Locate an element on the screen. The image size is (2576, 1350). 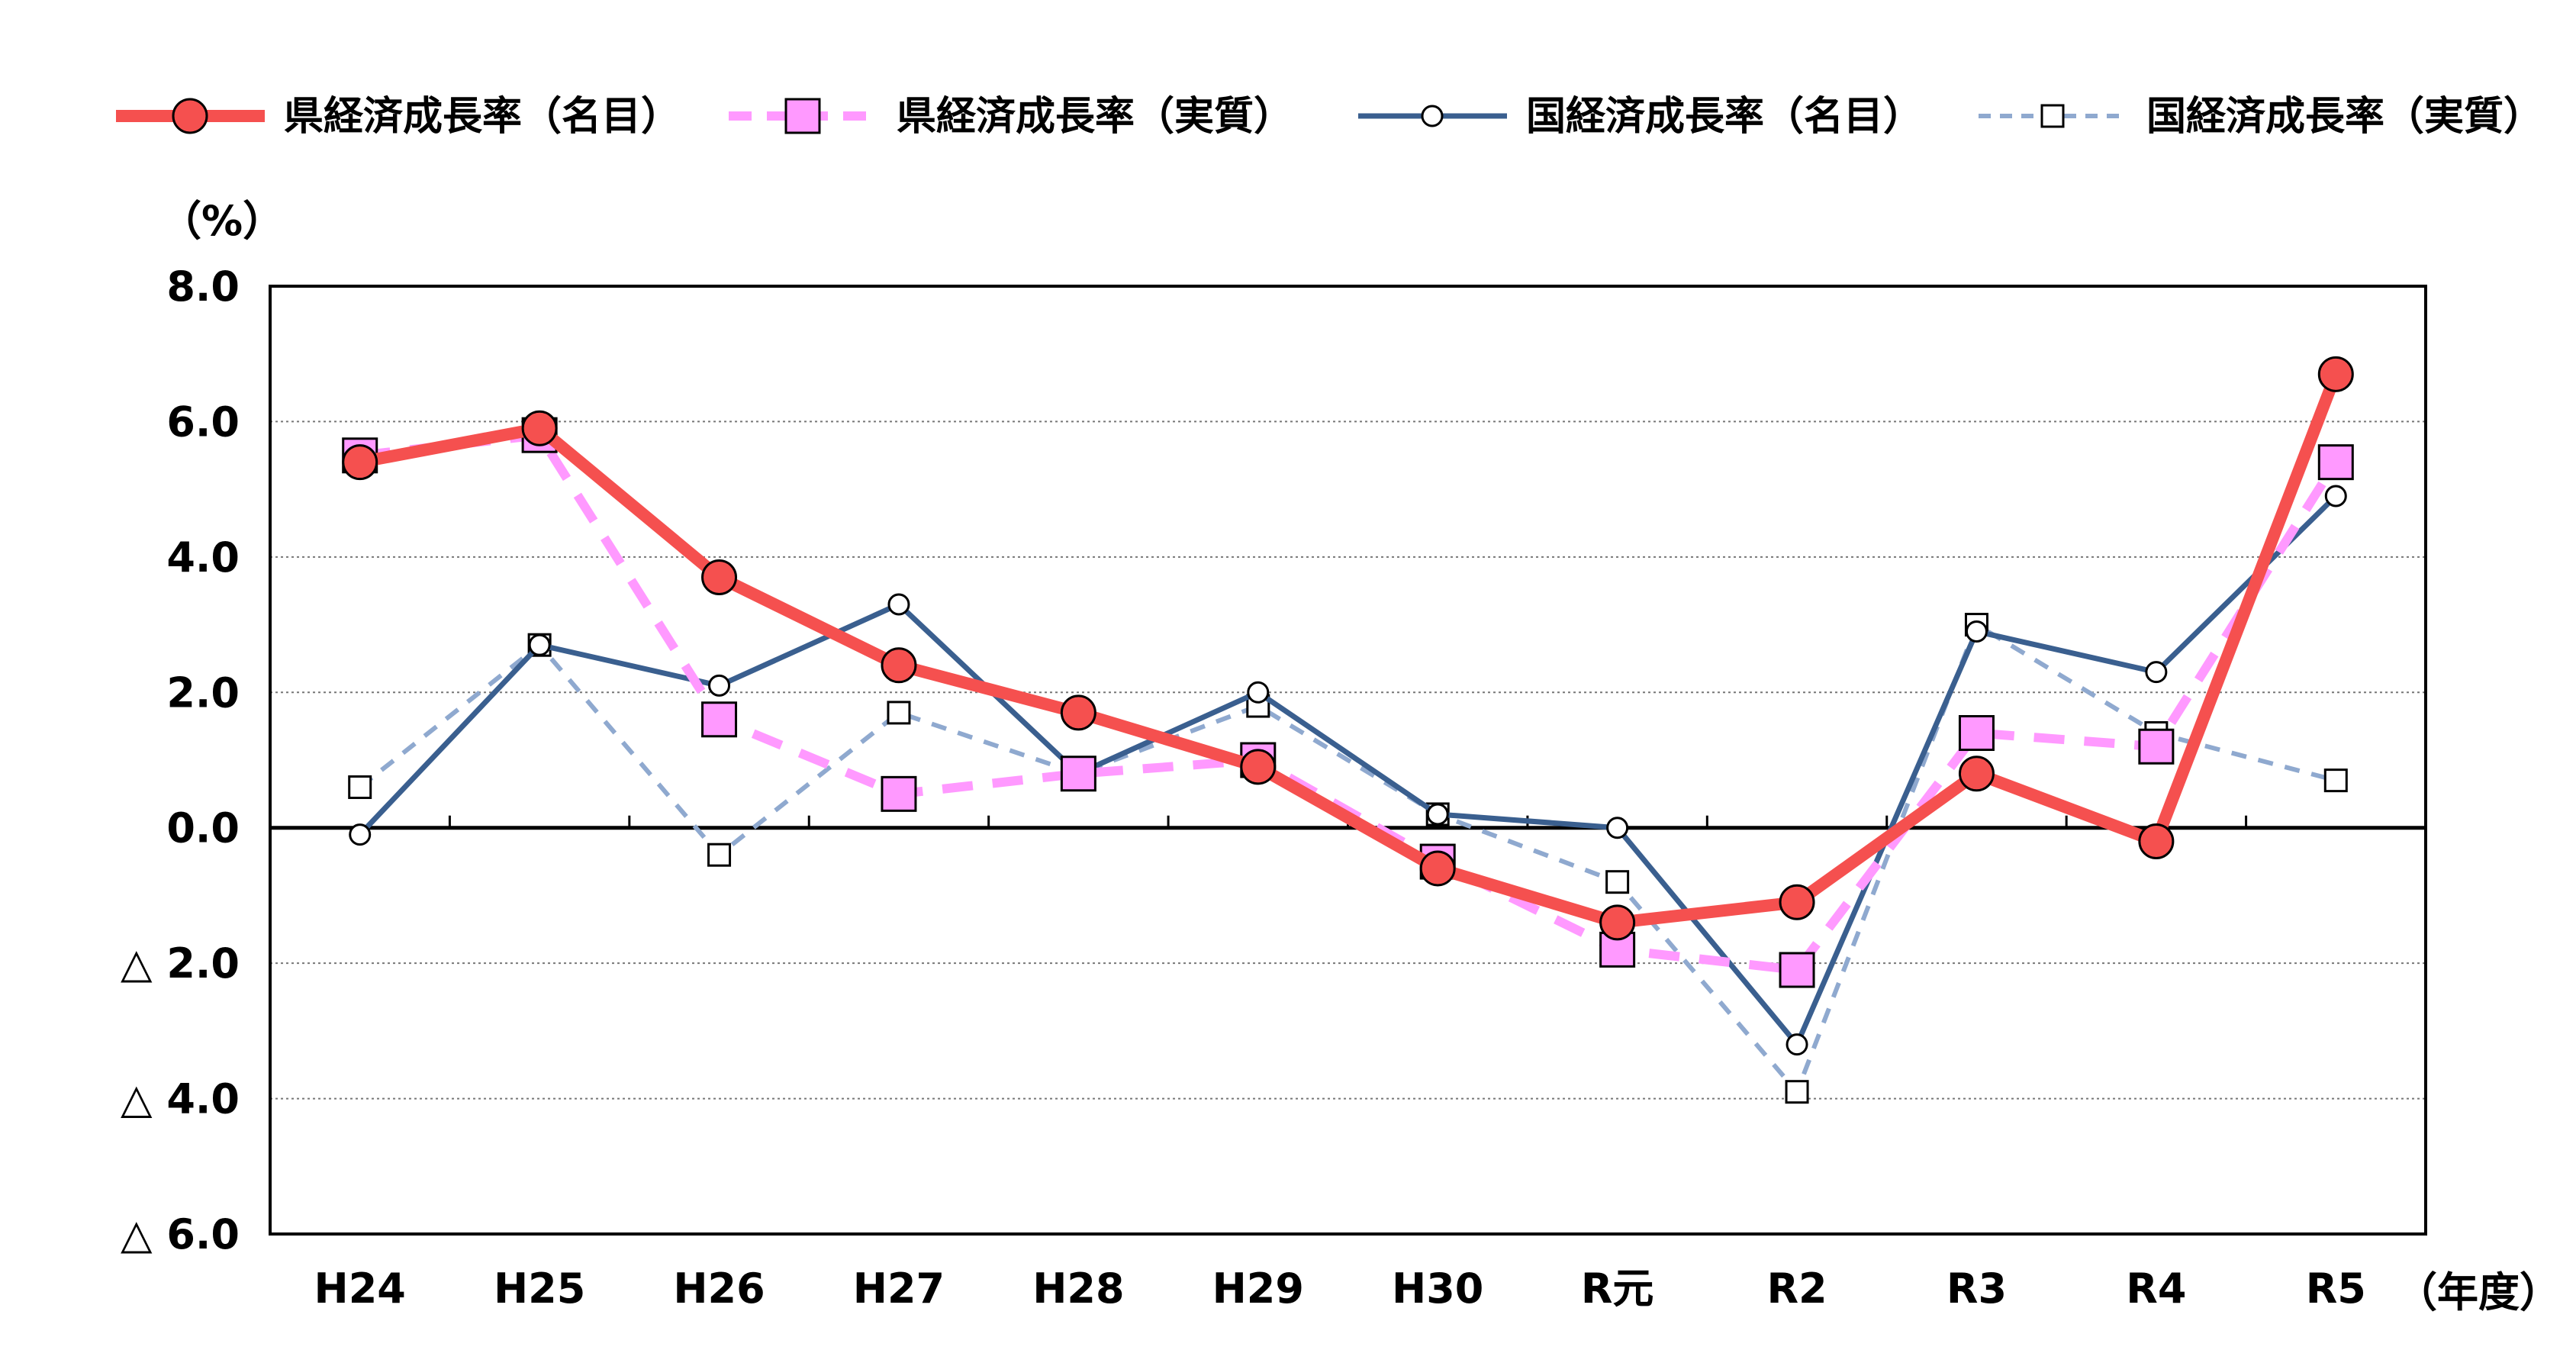
x-tick-label: R5 is located at coordinates (2336, 1289).